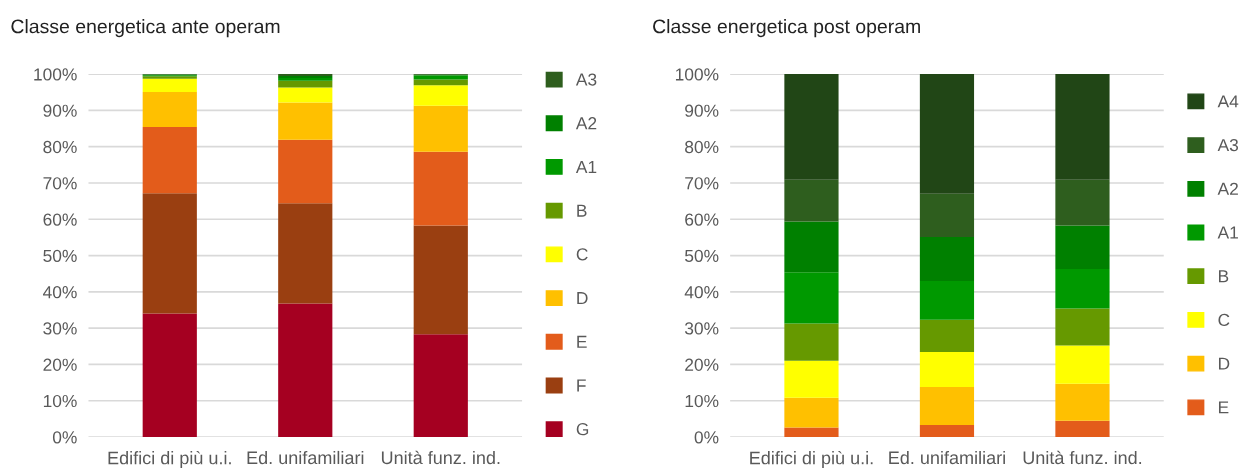  Describe the element at coordinates (582, 429) in the screenshot. I see `legend-label: G` at that location.